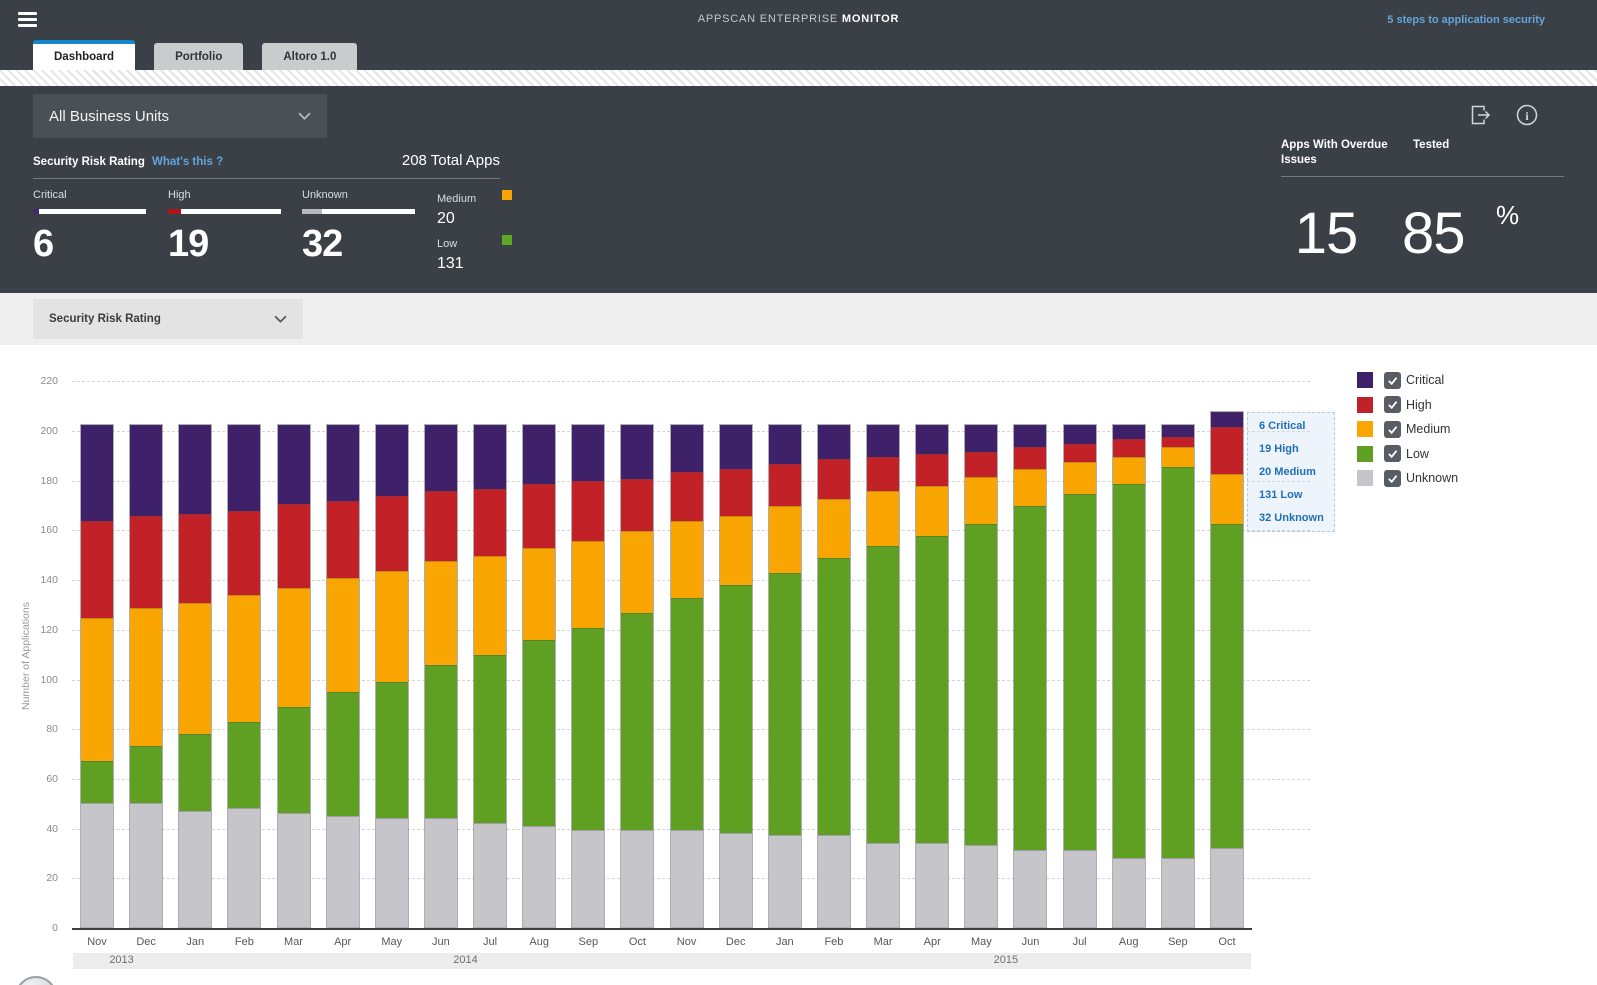 The image size is (1597, 985). I want to click on high-checkbox, so click(1392, 405).